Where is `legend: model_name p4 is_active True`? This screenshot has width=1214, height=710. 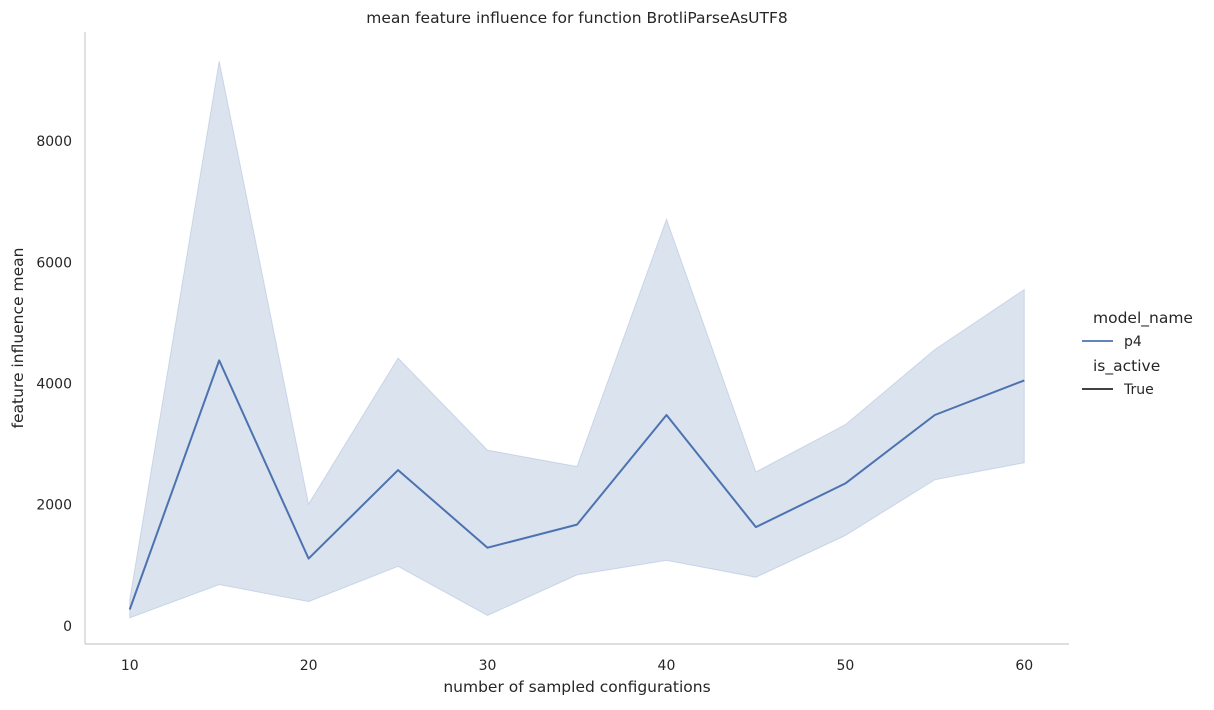
legend: model_name p4 is_active True is located at coordinates (1137, 353).